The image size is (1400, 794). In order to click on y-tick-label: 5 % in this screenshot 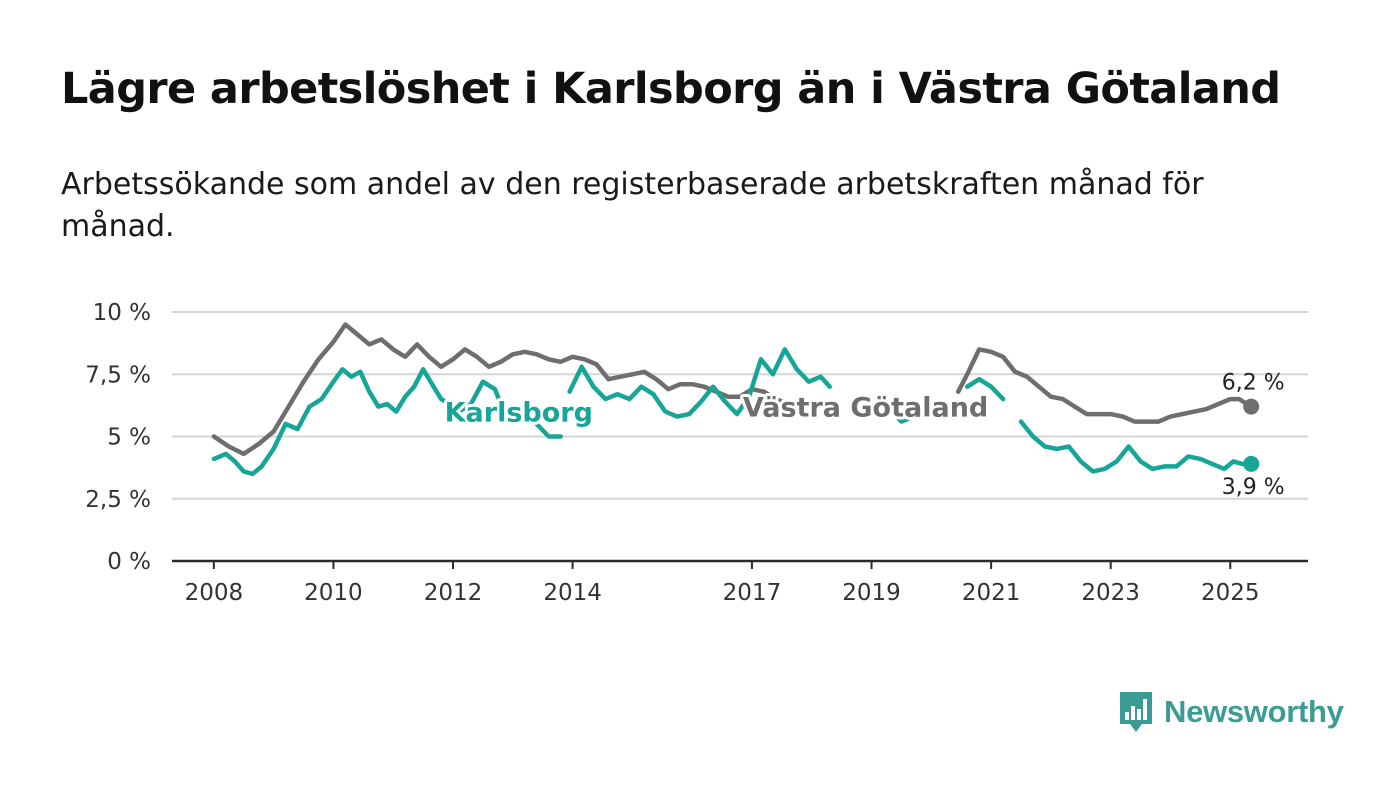, I will do `click(129, 438)`.